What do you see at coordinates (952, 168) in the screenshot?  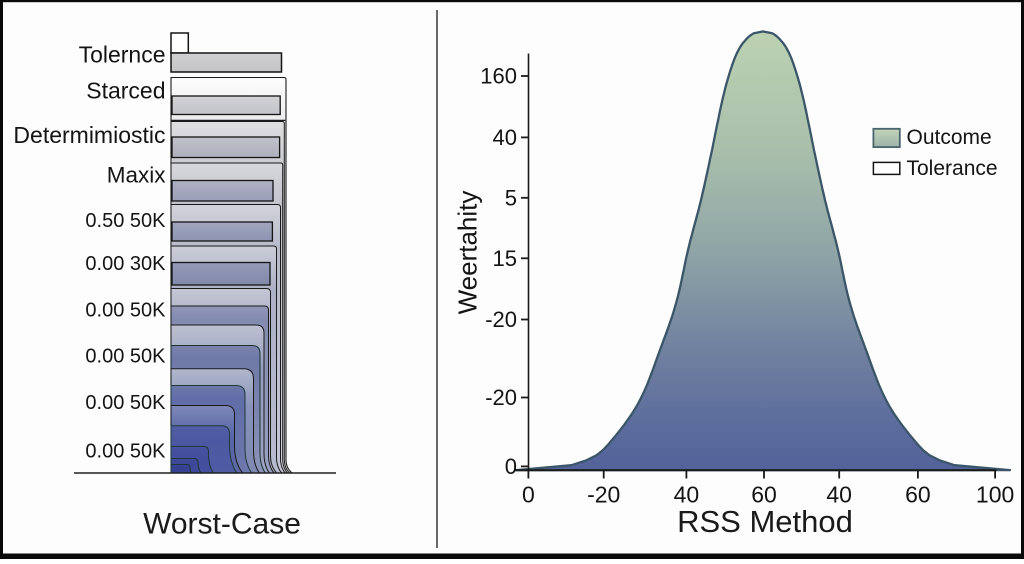 I see `svg-text: Tolerance` at bounding box center [952, 168].